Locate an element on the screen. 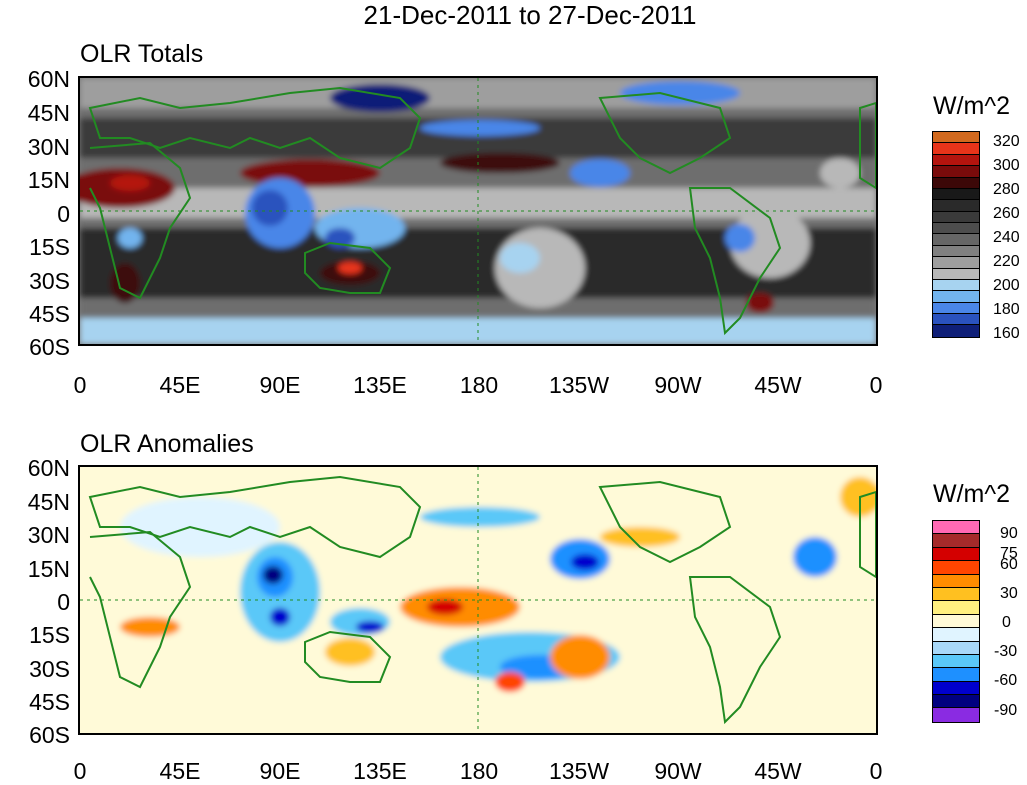 Image resolution: width=1027 pixels, height=785 pixels. figure-title: 21-Dec-2011 to 27-Dec-2011 is located at coordinates (530, 15).